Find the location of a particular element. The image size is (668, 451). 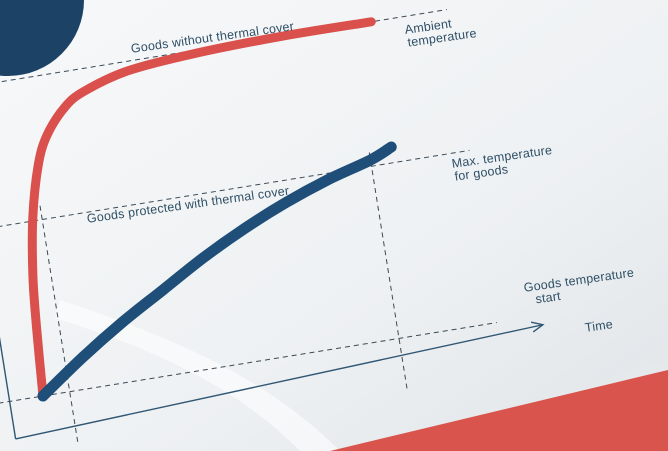

vertical-guide-max-temp is located at coordinates (388, 269).